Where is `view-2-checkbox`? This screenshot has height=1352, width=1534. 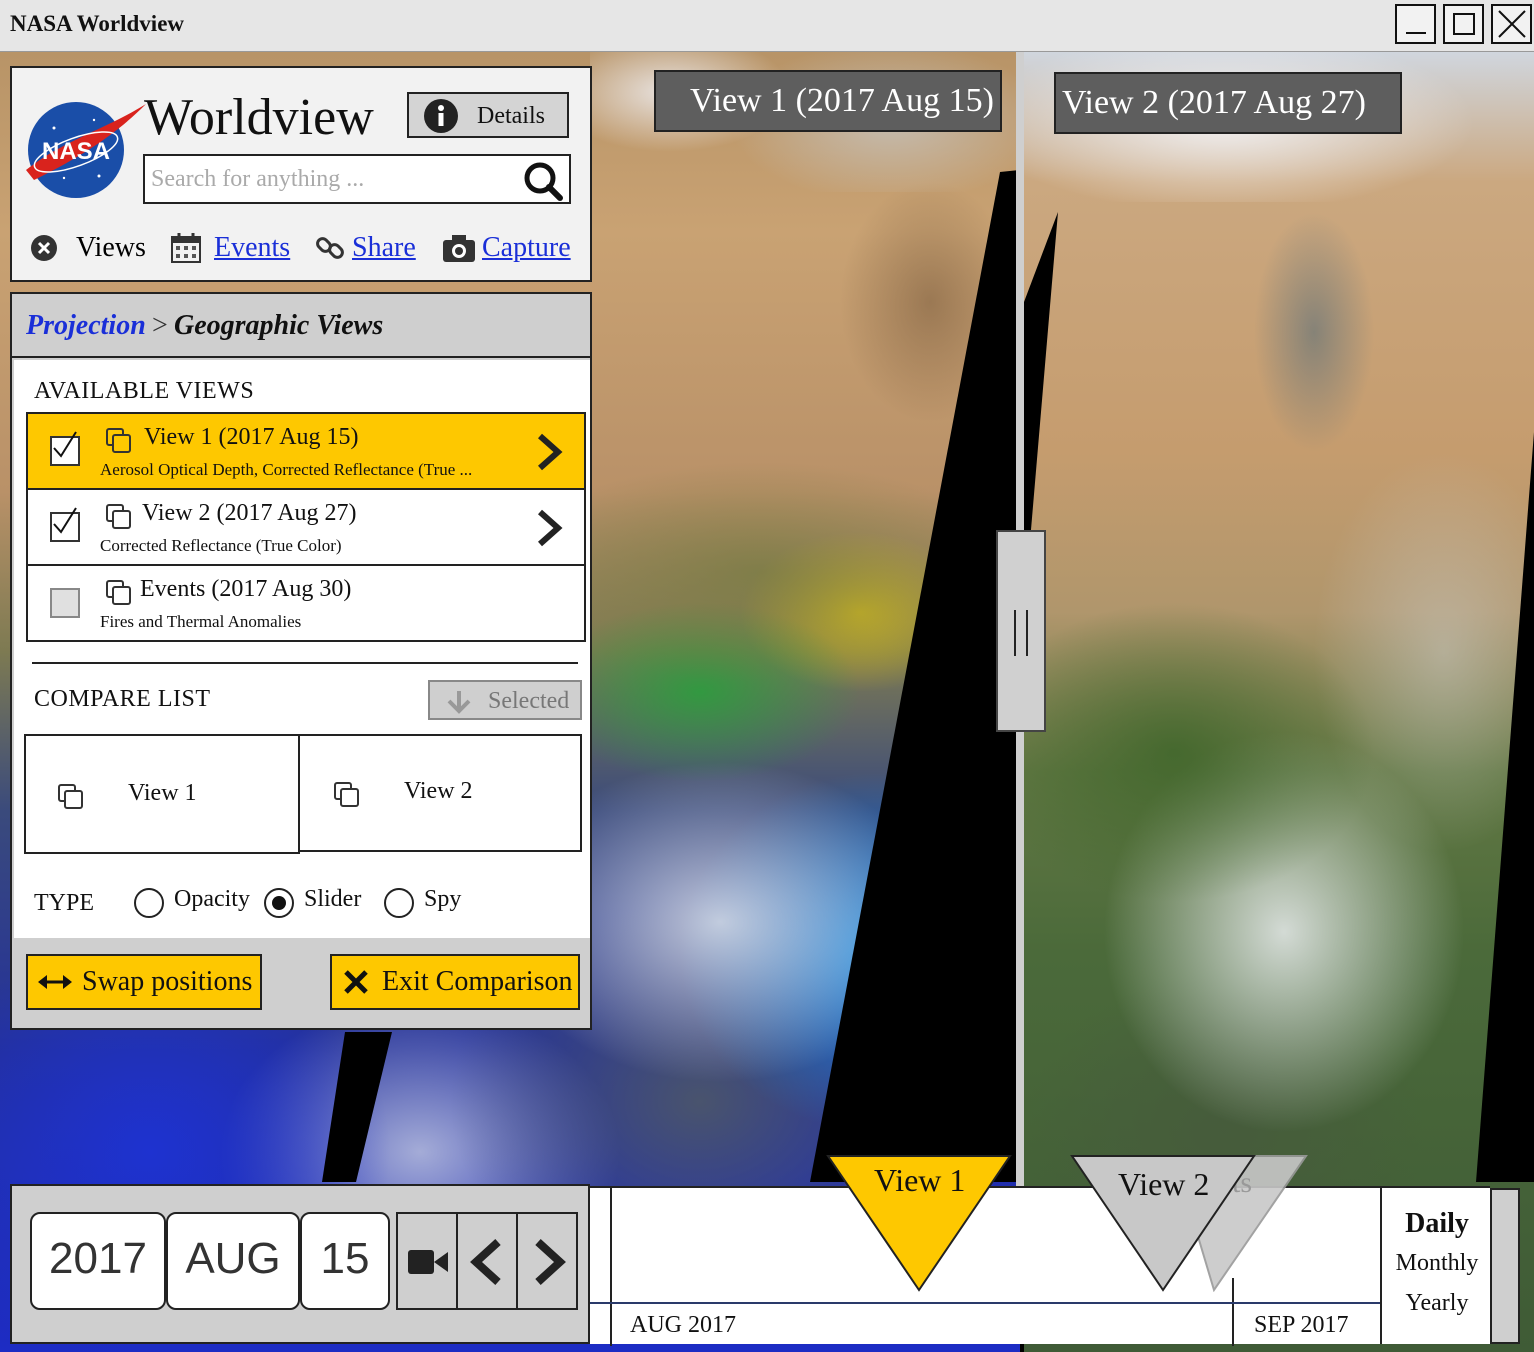
view-2-checkbox is located at coordinates (65, 524).